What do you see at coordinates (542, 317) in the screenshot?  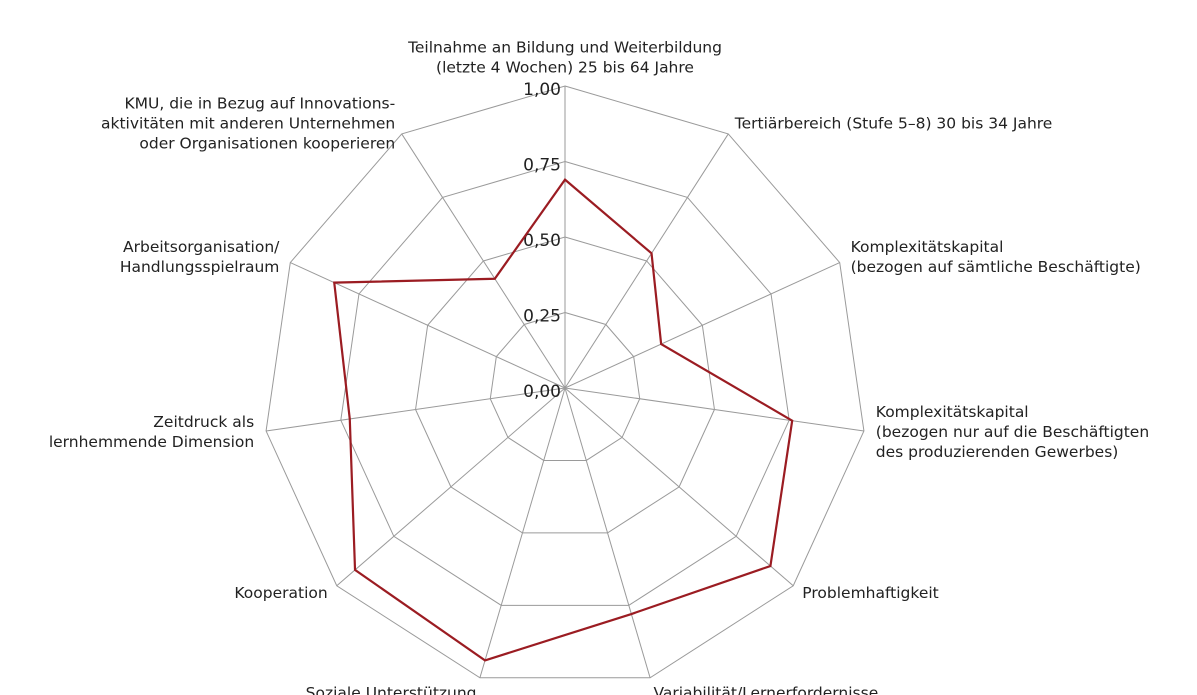 I see `tick-label: 0,25` at bounding box center [542, 317].